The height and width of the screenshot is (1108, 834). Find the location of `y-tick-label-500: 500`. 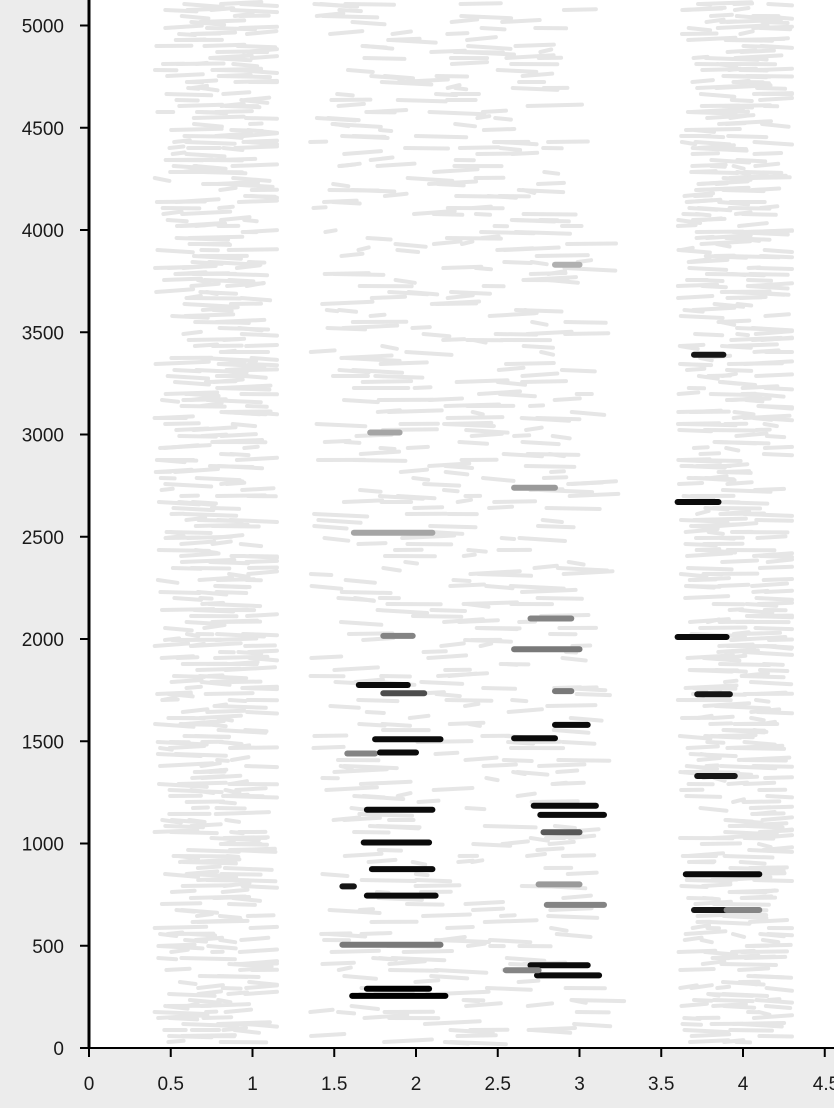

y-tick-label-500: 500 is located at coordinates (48, 947).